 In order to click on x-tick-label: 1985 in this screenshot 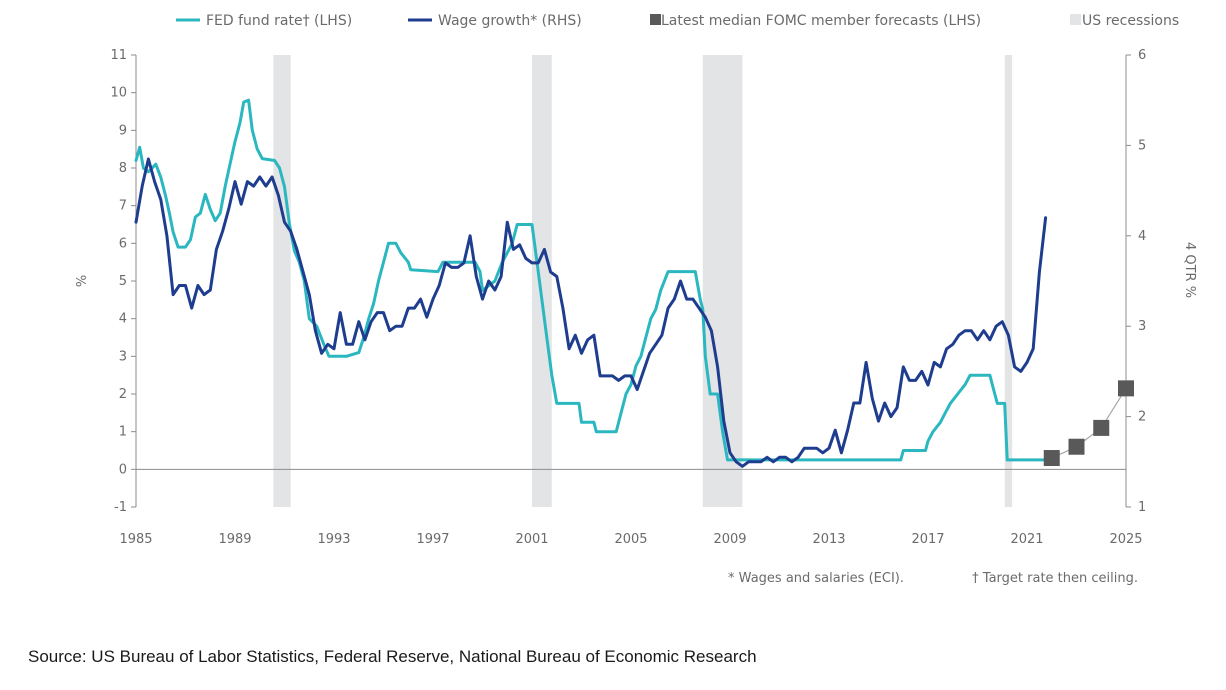, I will do `click(135, 539)`.